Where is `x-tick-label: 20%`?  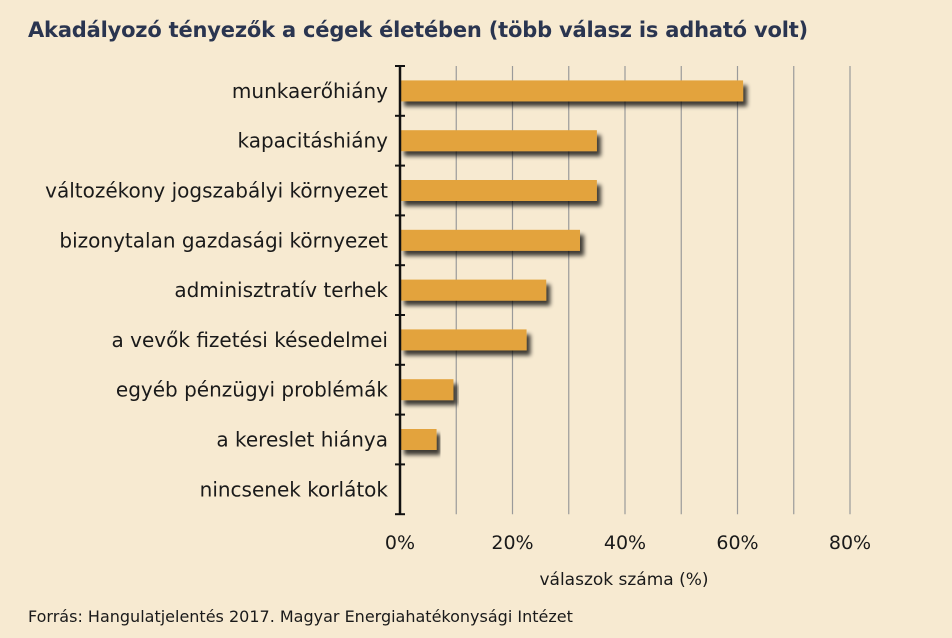 x-tick-label: 20% is located at coordinates (512, 543).